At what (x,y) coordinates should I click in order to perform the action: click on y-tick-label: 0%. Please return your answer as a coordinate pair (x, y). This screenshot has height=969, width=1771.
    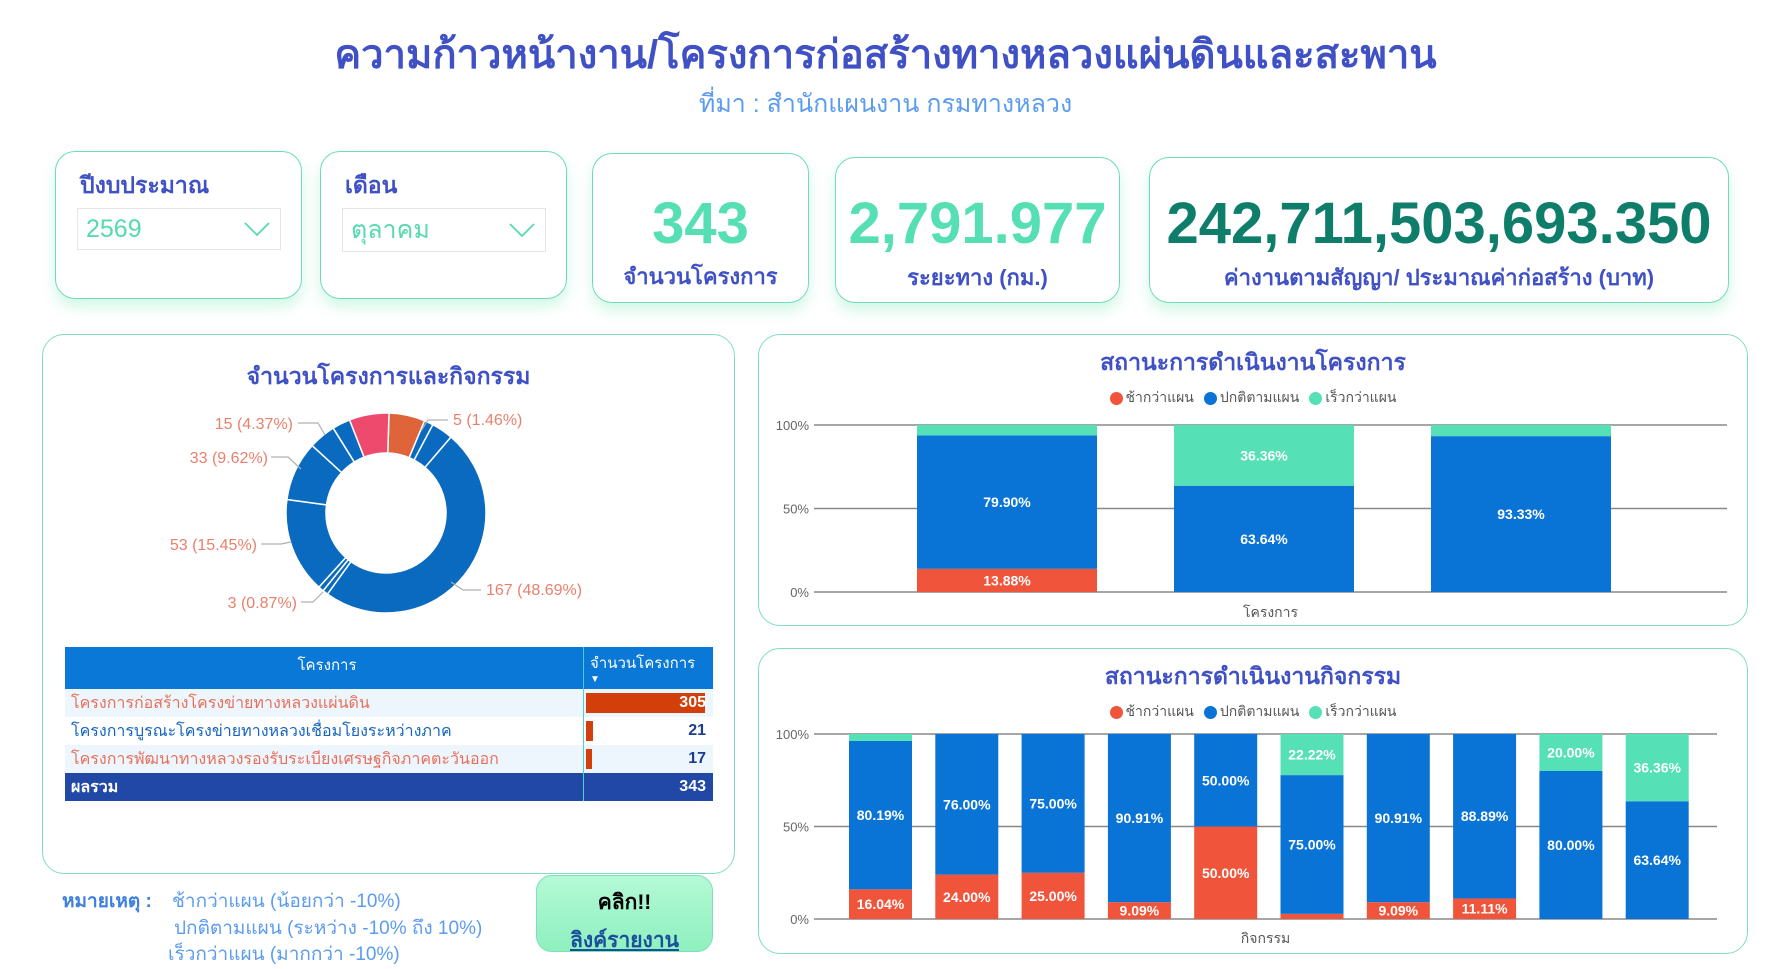
    Looking at the image, I should click on (799, 592).